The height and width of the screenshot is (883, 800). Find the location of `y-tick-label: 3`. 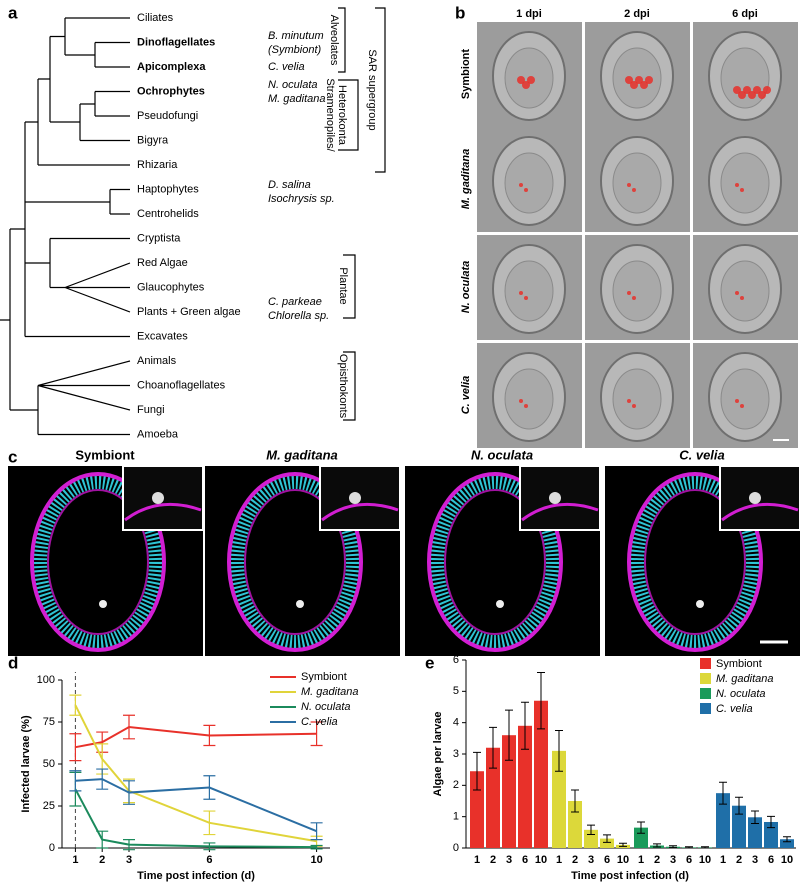

y-tick-label: 3 is located at coordinates (456, 754).